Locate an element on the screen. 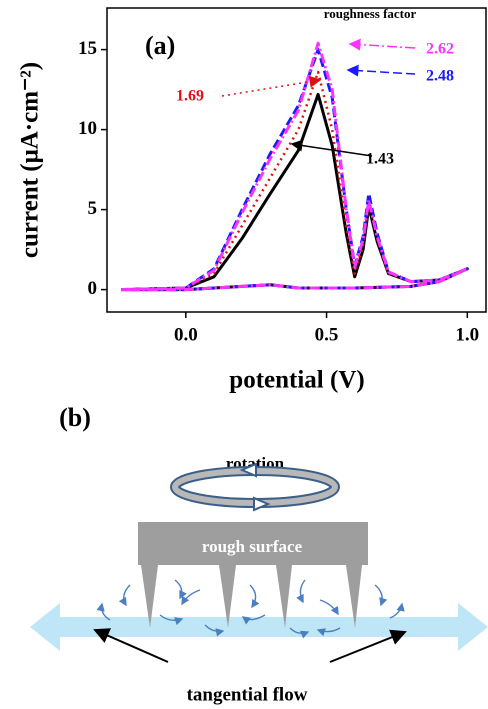  series-label: 1.69 is located at coordinates (190, 96).